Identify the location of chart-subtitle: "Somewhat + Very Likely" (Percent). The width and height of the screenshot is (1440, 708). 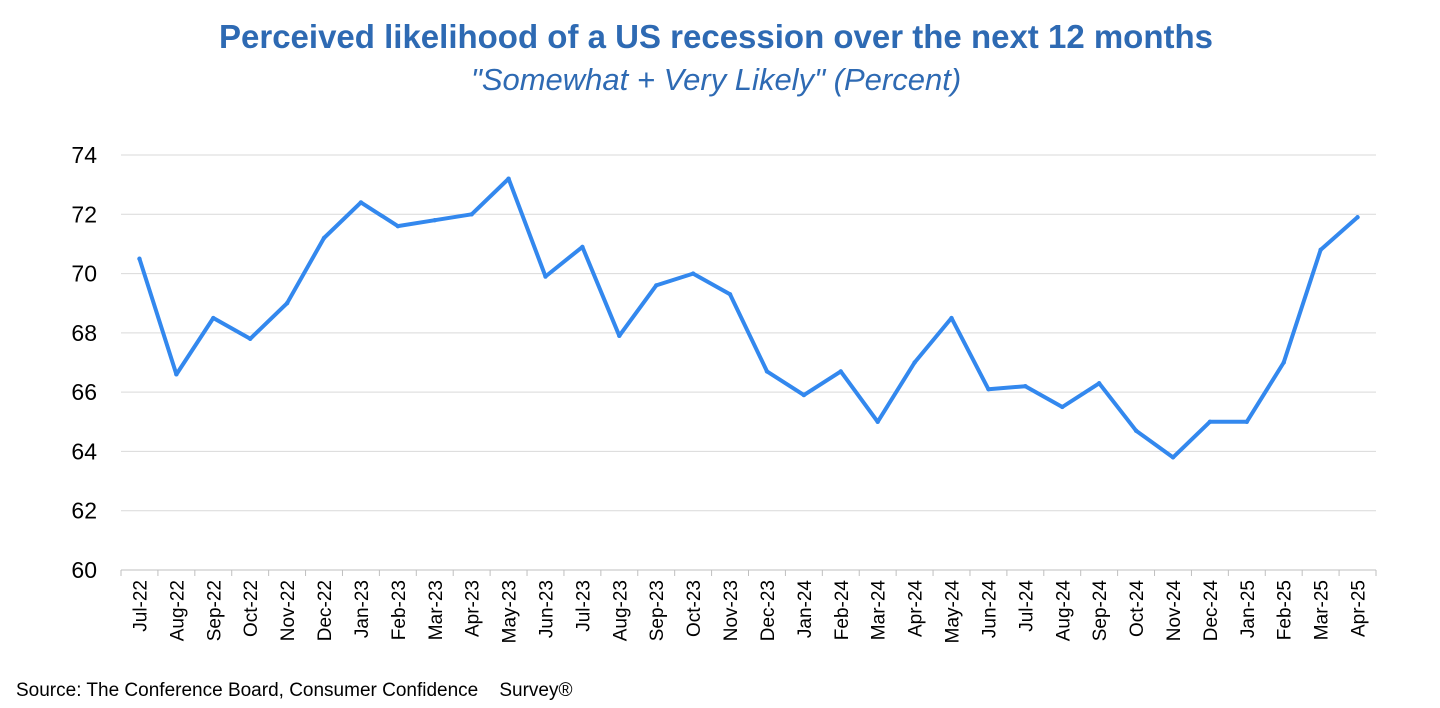
(716, 79).